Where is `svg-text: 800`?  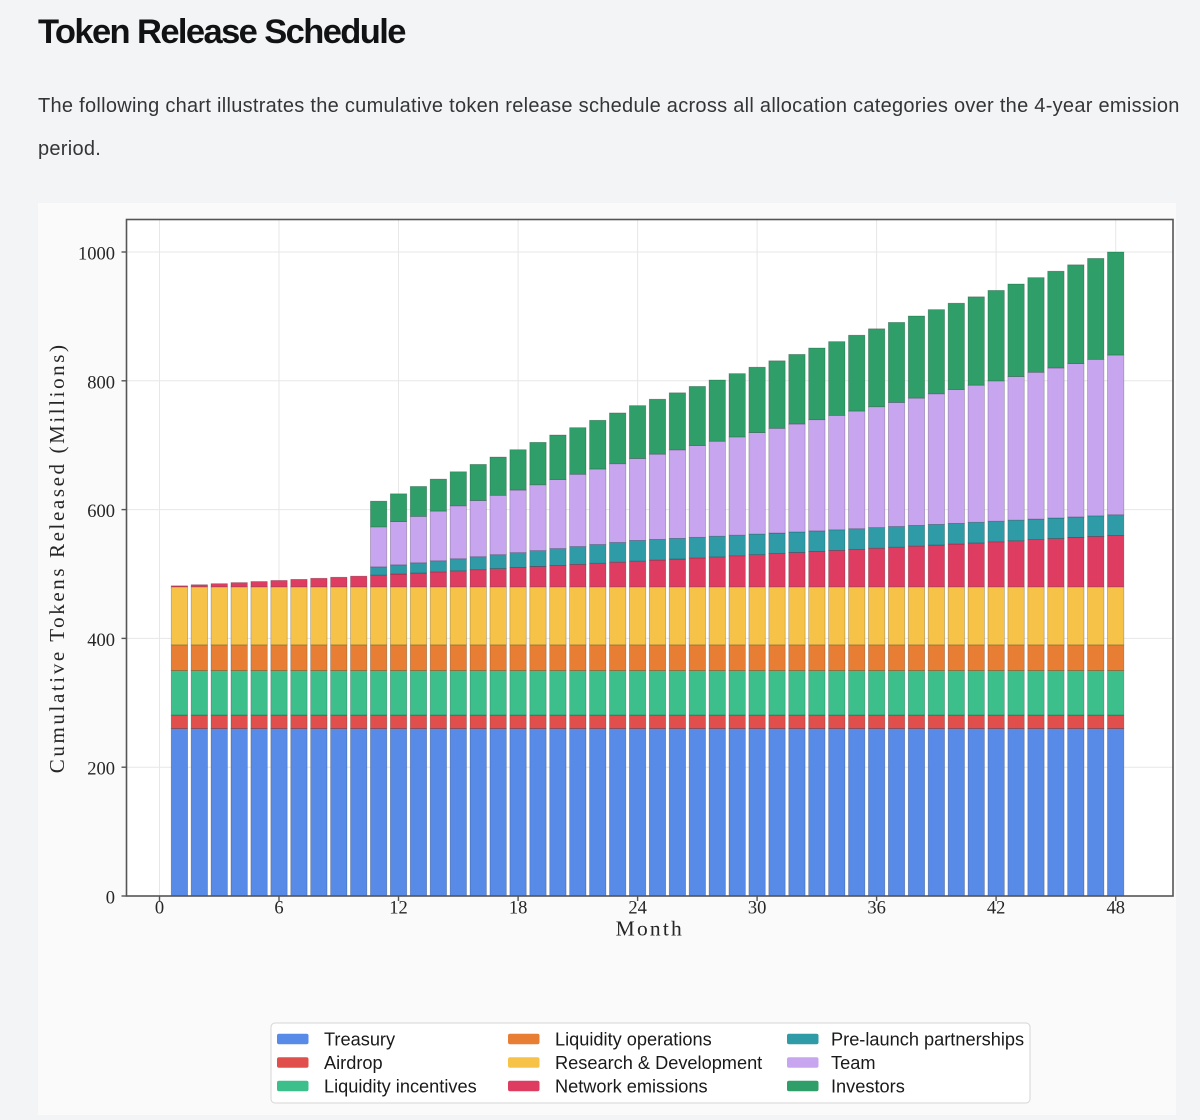
svg-text: 800 is located at coordinates (101, 383).